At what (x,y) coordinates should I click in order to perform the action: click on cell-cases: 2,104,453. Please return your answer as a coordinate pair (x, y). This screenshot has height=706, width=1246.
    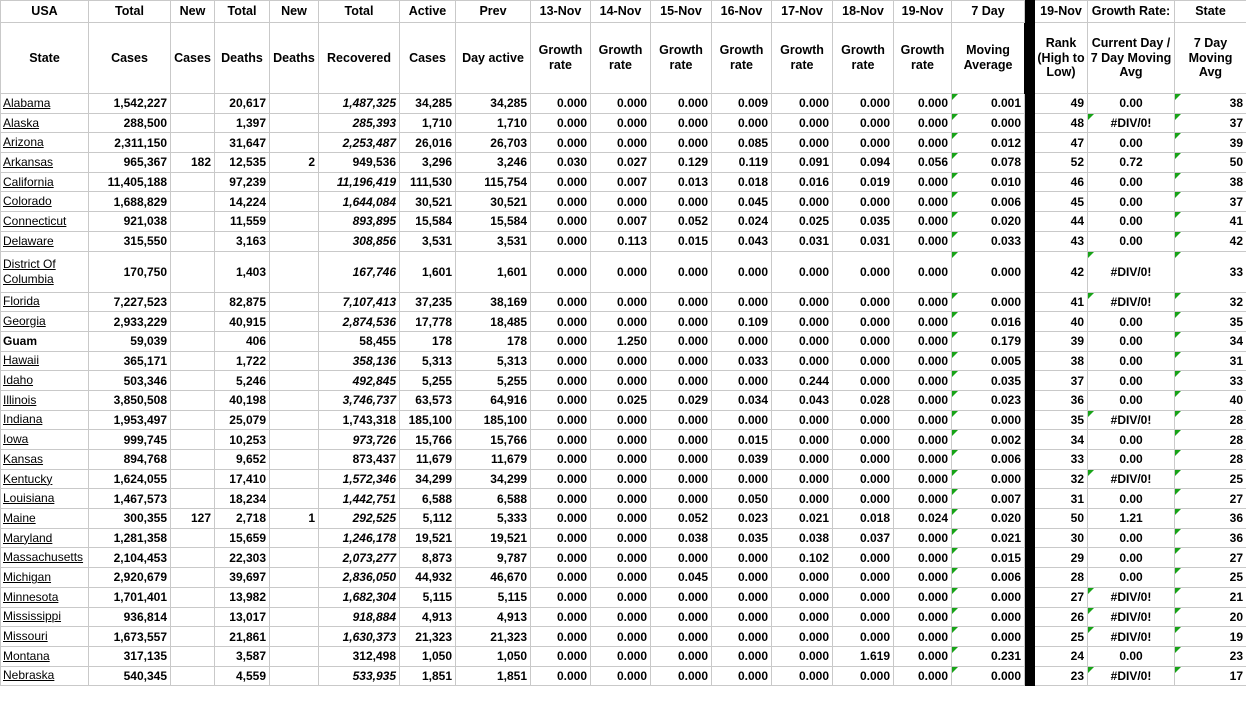
    Looking at the image, I should click on (129, 558).